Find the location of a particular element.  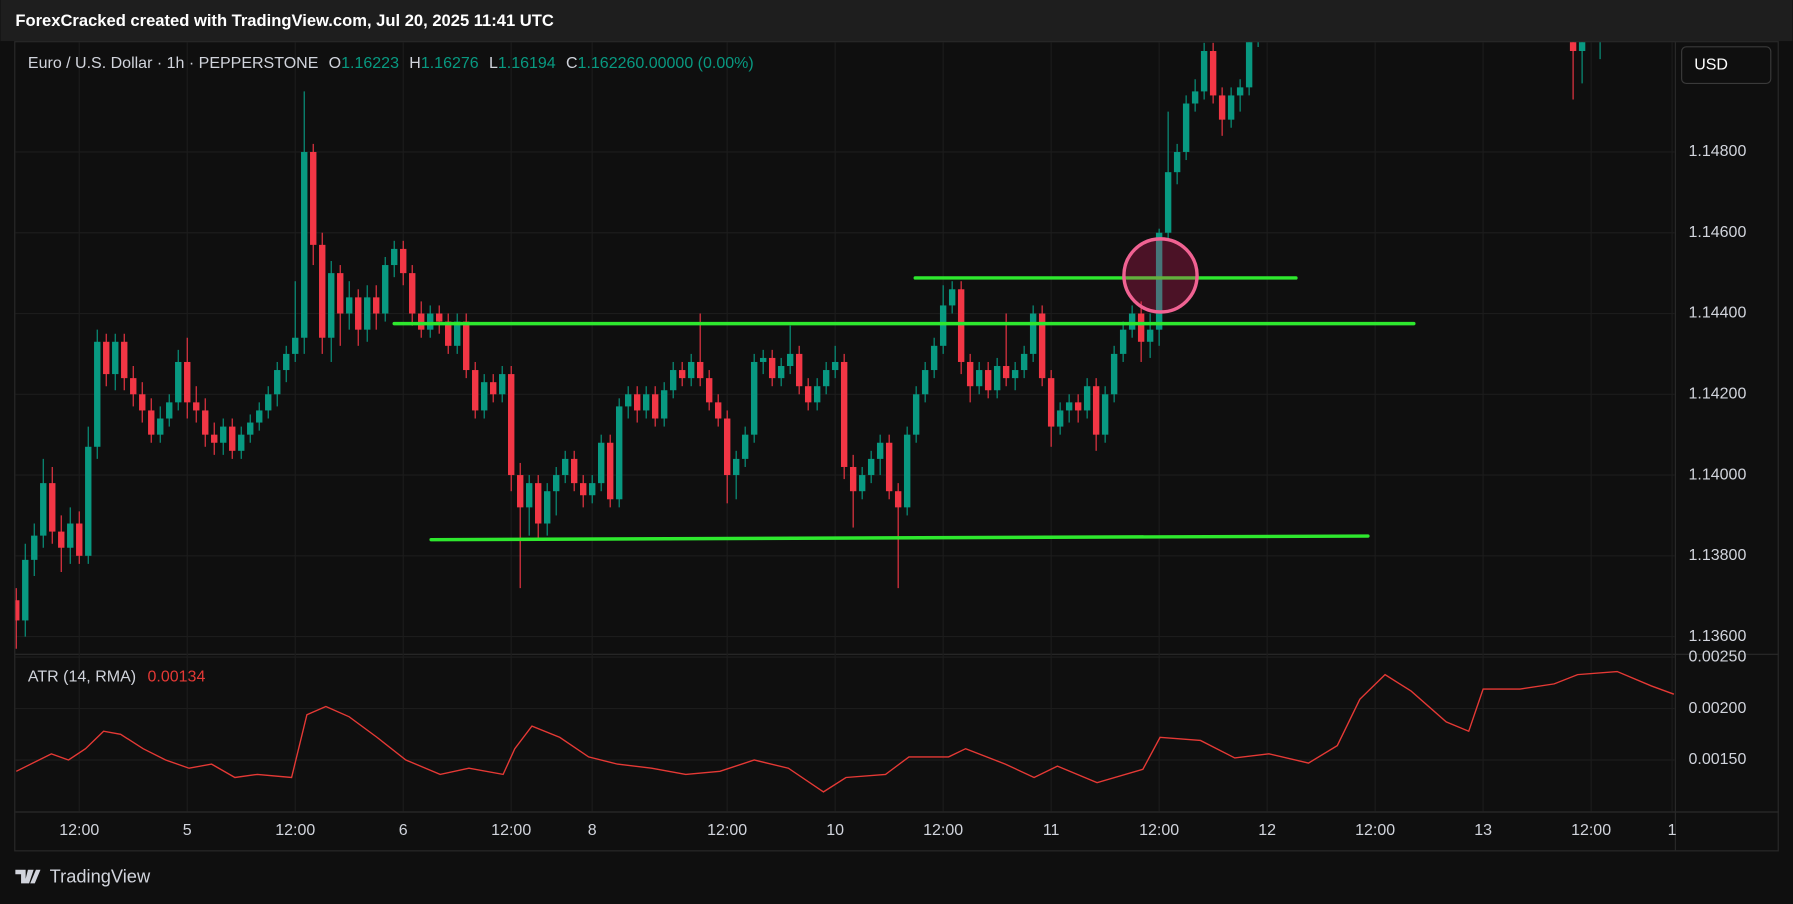

ohlc-value: 0.00000 (0.00%) is located at coordinates (694, 63).